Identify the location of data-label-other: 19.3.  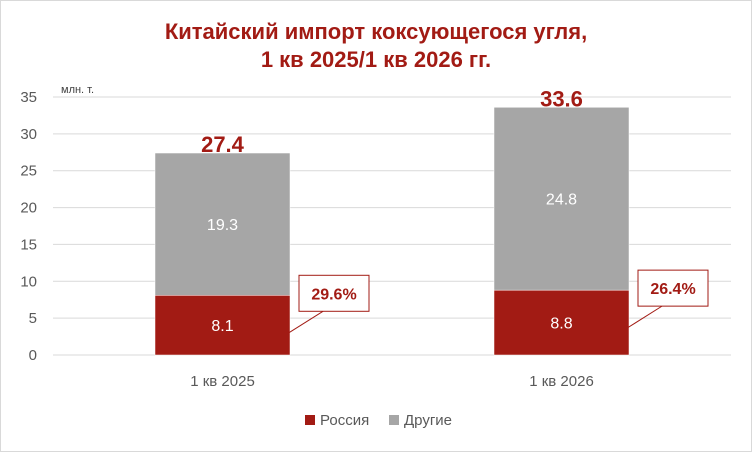
(222, 225).